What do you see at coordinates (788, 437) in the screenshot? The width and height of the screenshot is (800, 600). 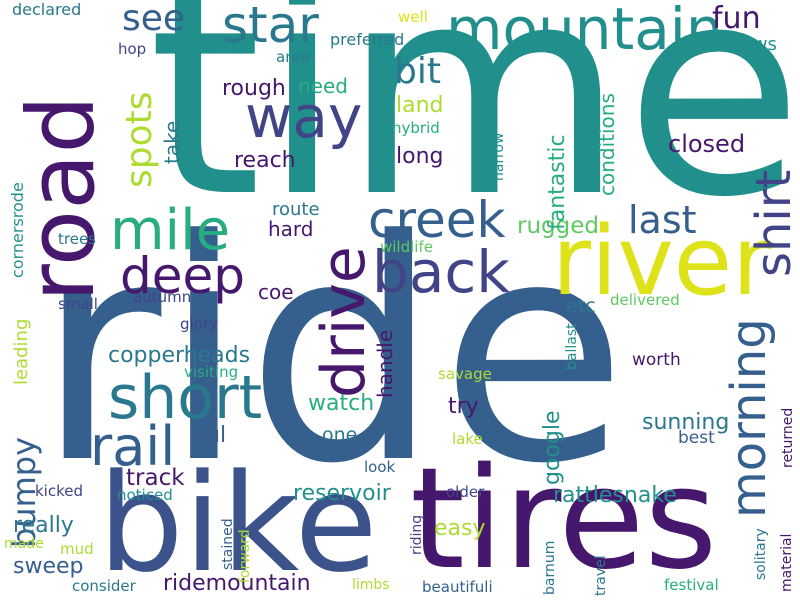 I see `word-returned: returned` at bounding box center [788, 437].